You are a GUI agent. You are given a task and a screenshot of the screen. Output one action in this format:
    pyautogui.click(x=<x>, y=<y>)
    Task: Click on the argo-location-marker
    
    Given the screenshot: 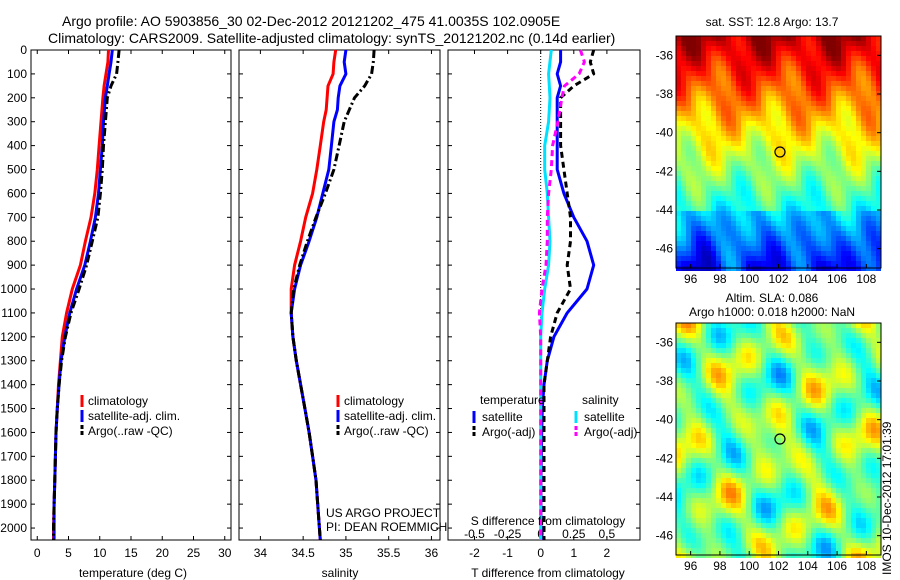 What is the action you would take?
    pyautogui.click(x=780, y=152)
    